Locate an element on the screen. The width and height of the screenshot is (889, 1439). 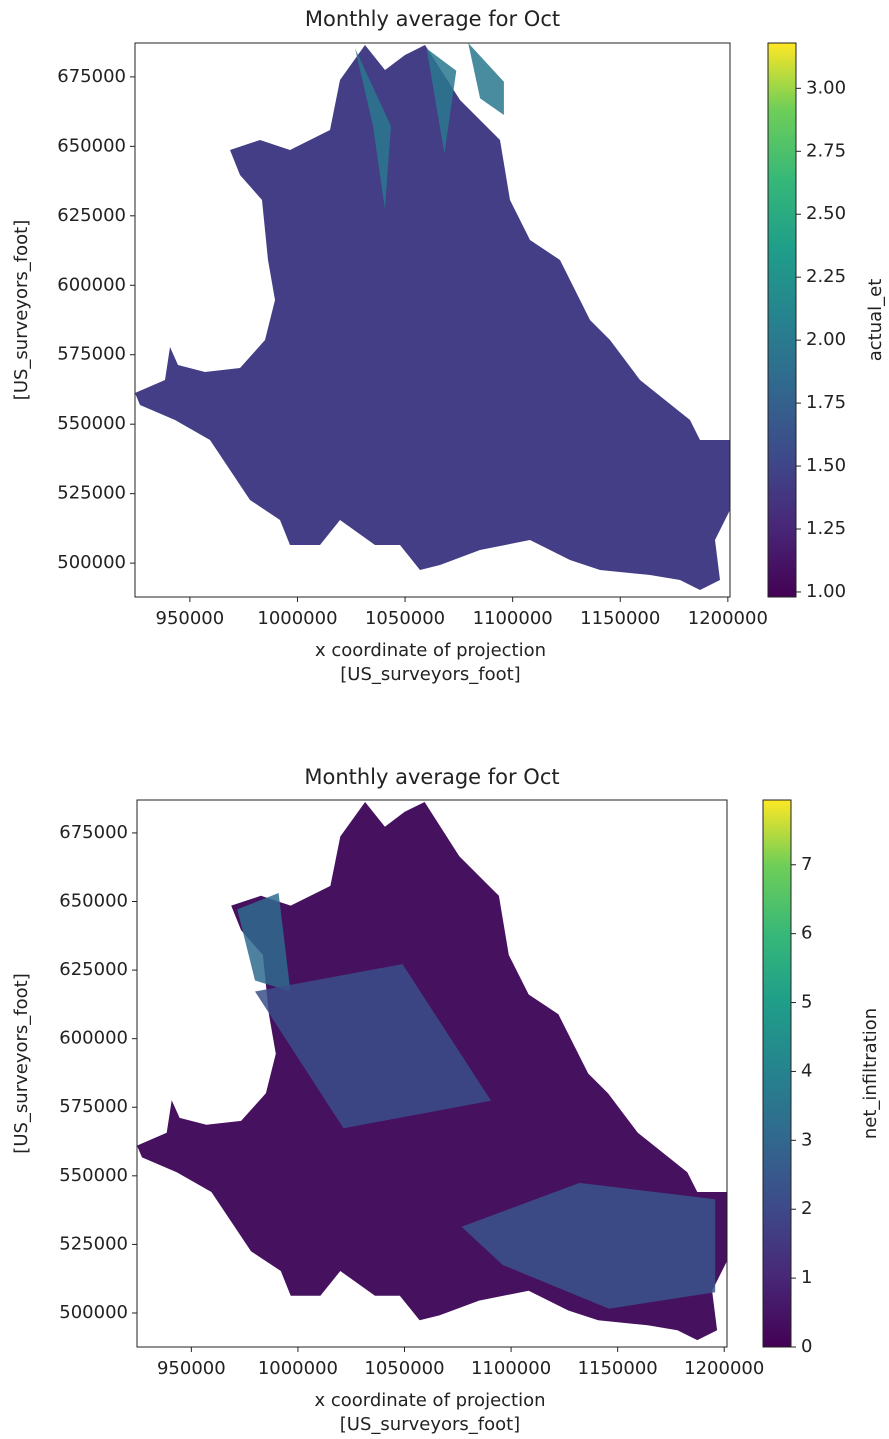
colorbar-tick-label: 7 is located at coordinates (806, 864).